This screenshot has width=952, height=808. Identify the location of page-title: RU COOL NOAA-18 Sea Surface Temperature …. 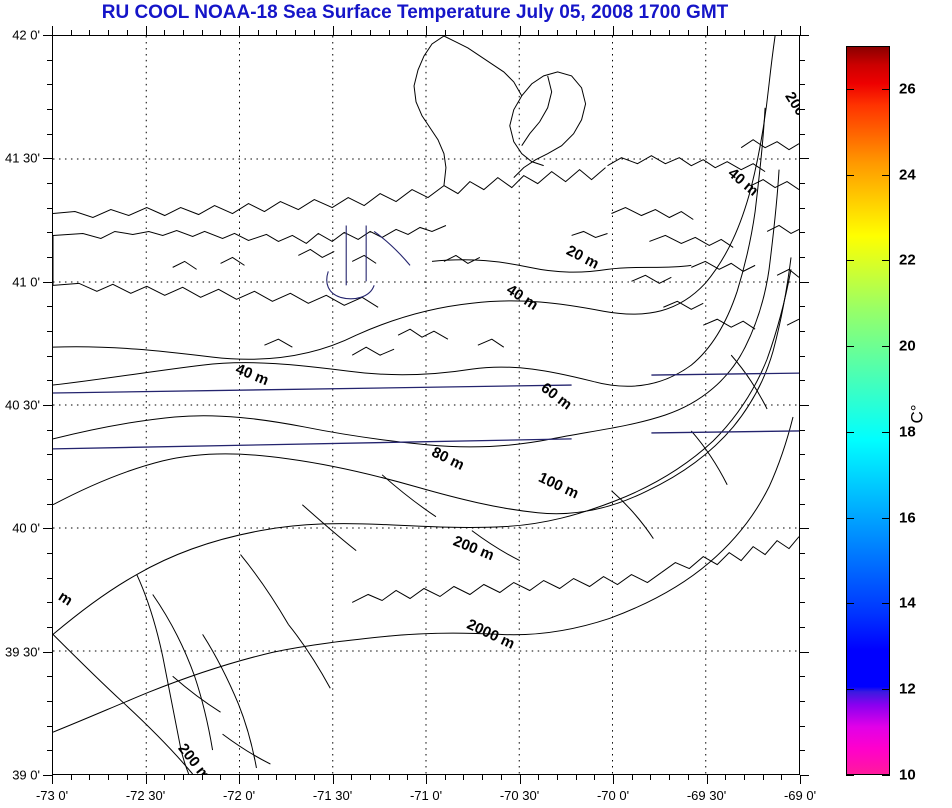
(415, 12).